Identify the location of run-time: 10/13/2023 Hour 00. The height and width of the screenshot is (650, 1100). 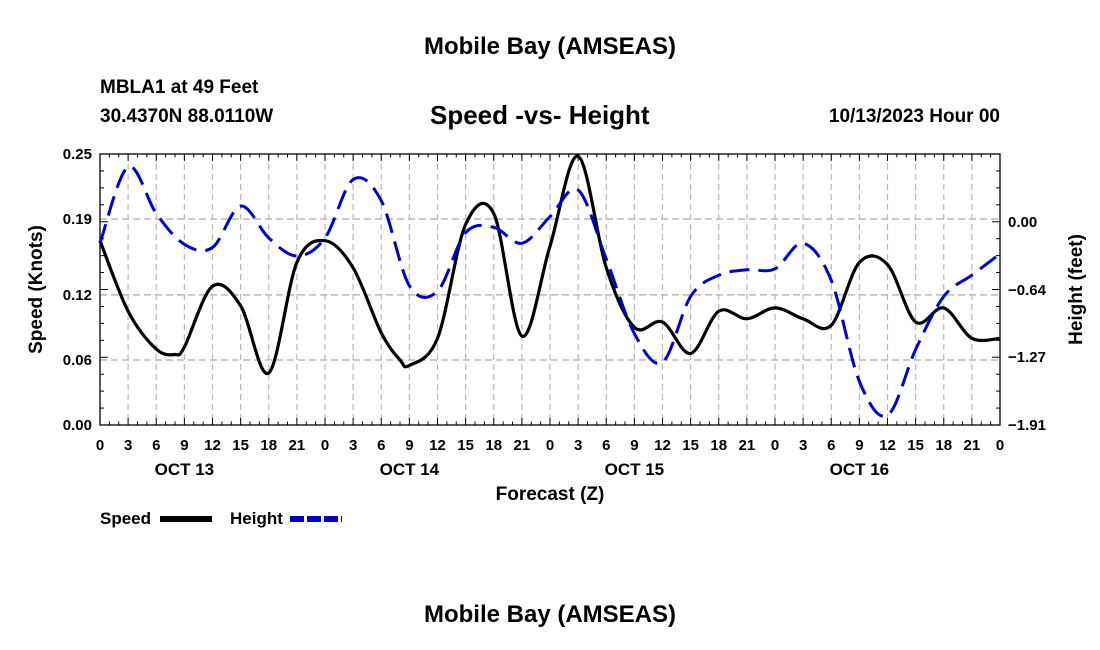
(914, 116).